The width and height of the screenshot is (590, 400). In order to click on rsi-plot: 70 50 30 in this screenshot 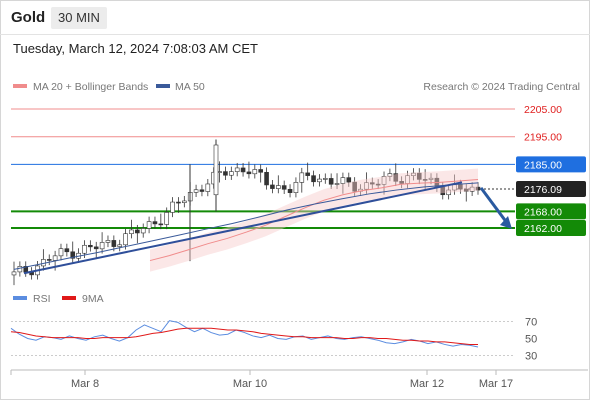, I will do `click(273, 340)`.